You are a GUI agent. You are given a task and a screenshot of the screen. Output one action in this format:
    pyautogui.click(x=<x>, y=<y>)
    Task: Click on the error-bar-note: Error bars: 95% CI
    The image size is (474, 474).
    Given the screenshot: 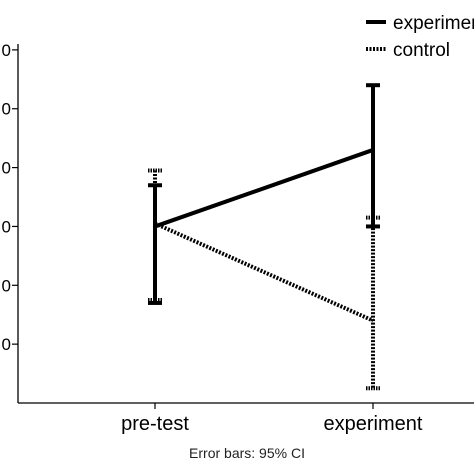 What is the action you would take?
    pyautogui.click(x=247, y=453)
    